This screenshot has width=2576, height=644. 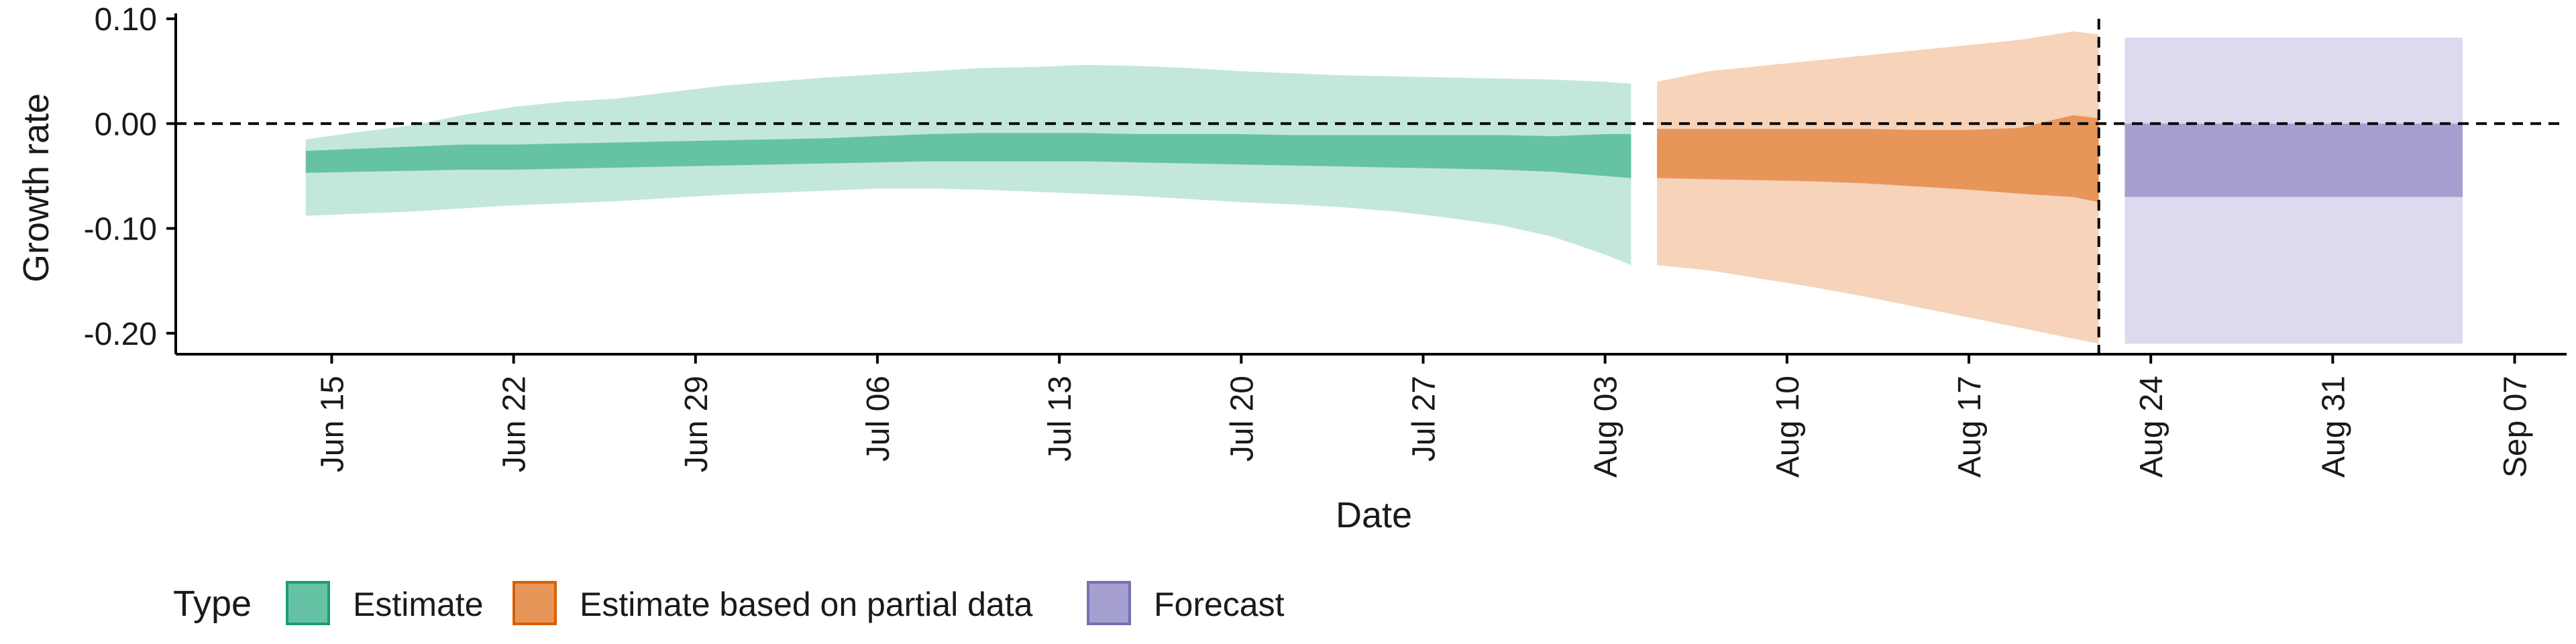 What do you see at coordinates (515, 424) in the screenshot?
I see `x-tick-label: Jun 22` at bounding box center [515, 424].